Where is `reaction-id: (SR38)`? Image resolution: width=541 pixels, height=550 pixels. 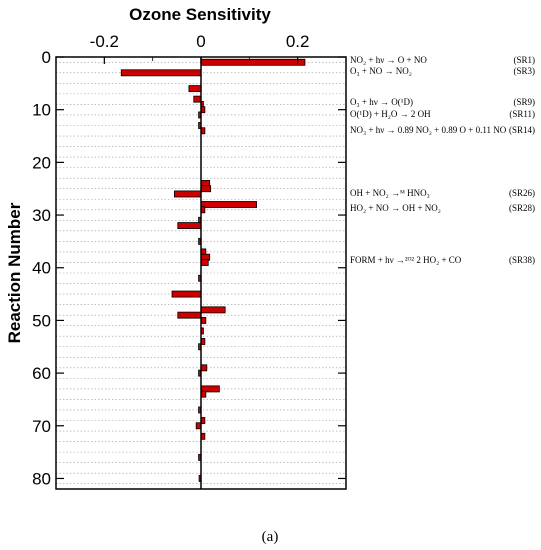
reaction-id: (SR38) is located at coordinates (522, 260).